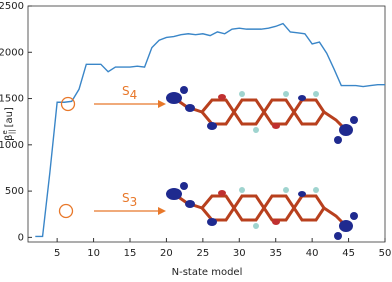  Describe the element at coordinates (275, 253) in the screenshot. I see `x-tick-label: 35` at that location.